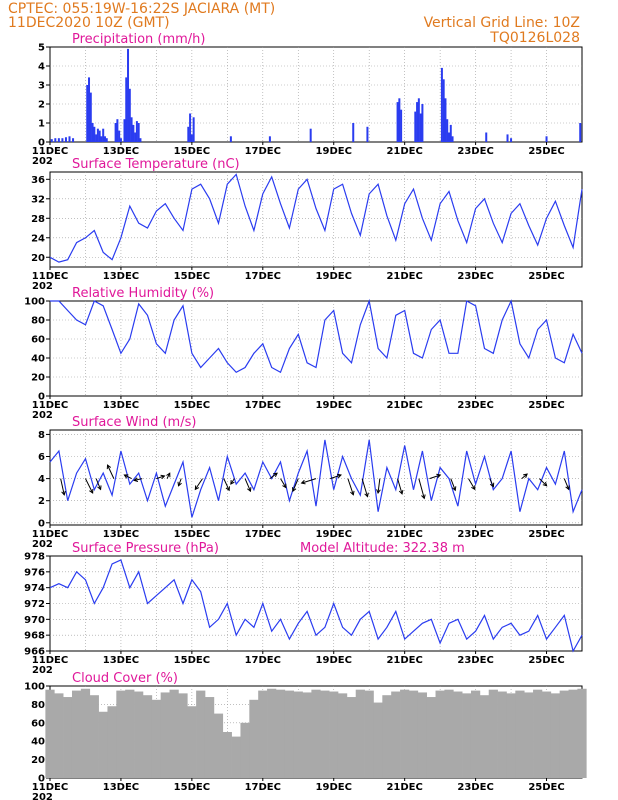 The image size is (618, 800). Describe the element at coordinates (41, 86) in the screenshot. I see `y-tick-label: 3` at that location.